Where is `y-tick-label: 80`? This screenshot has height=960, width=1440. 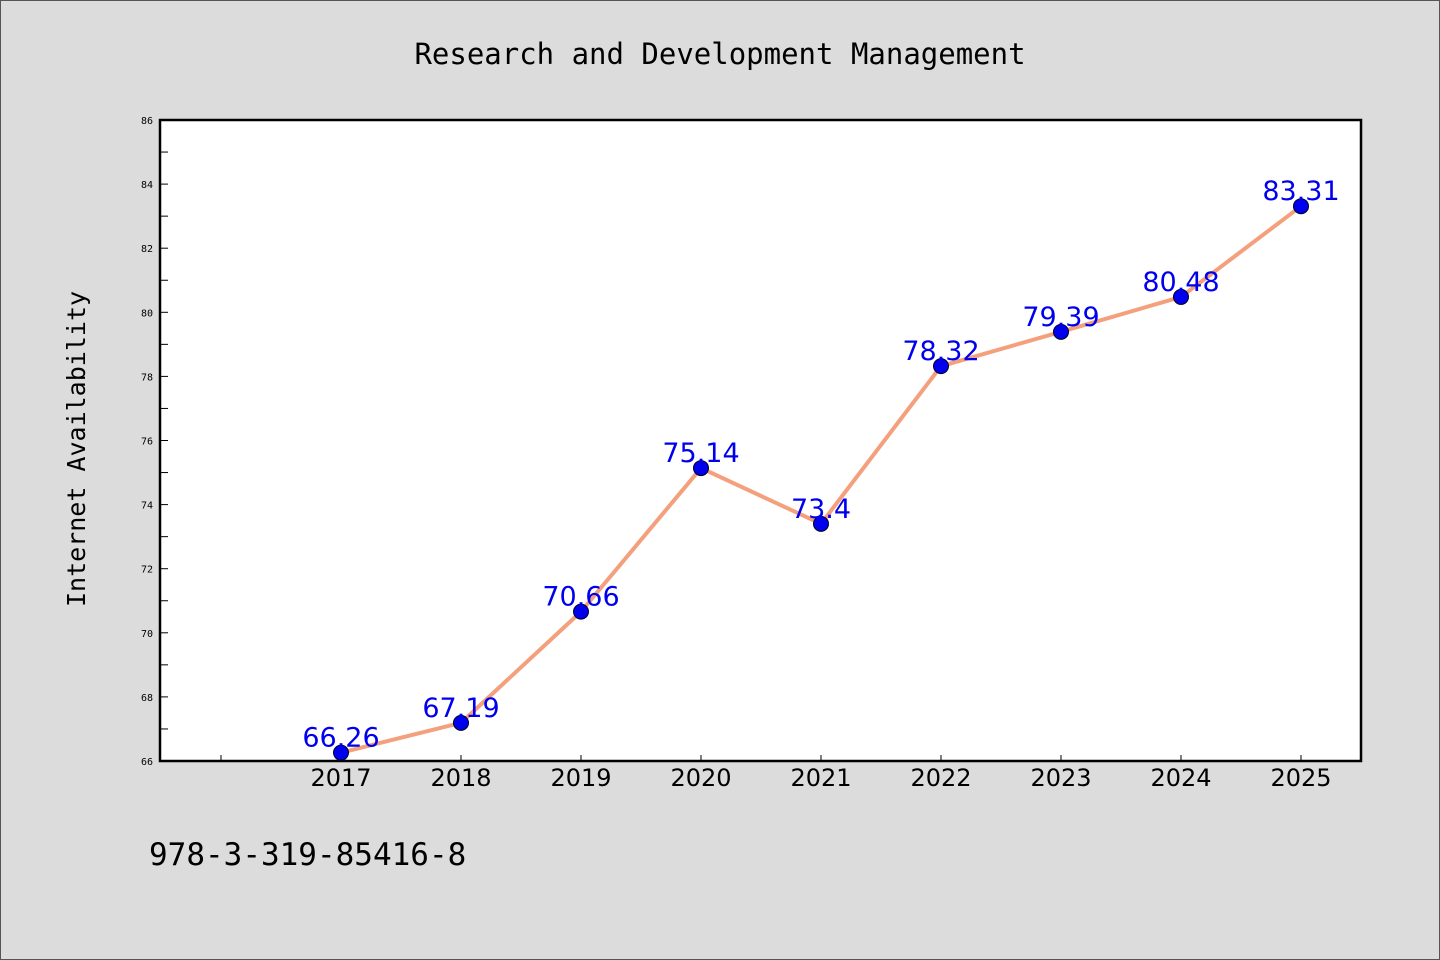 y-tick-label: 80 is located at coordinates (147, 313).